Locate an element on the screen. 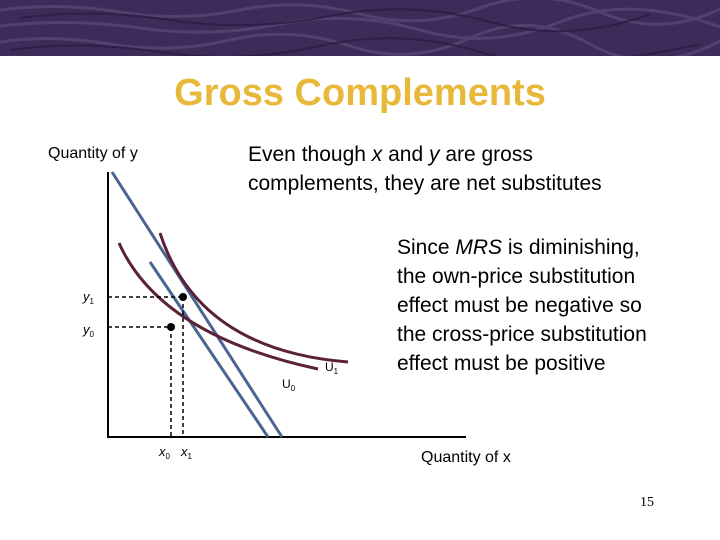 This screenshot has width=720, height=540. x-axis-label: Quantity of x is located at coordinates (466, 457).